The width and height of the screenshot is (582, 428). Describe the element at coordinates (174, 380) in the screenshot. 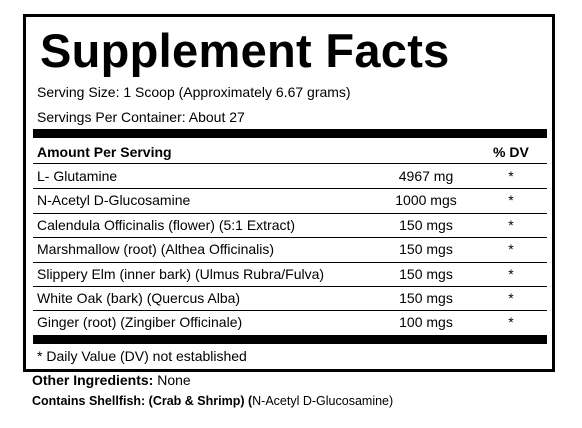

I see `value: None` at that location.